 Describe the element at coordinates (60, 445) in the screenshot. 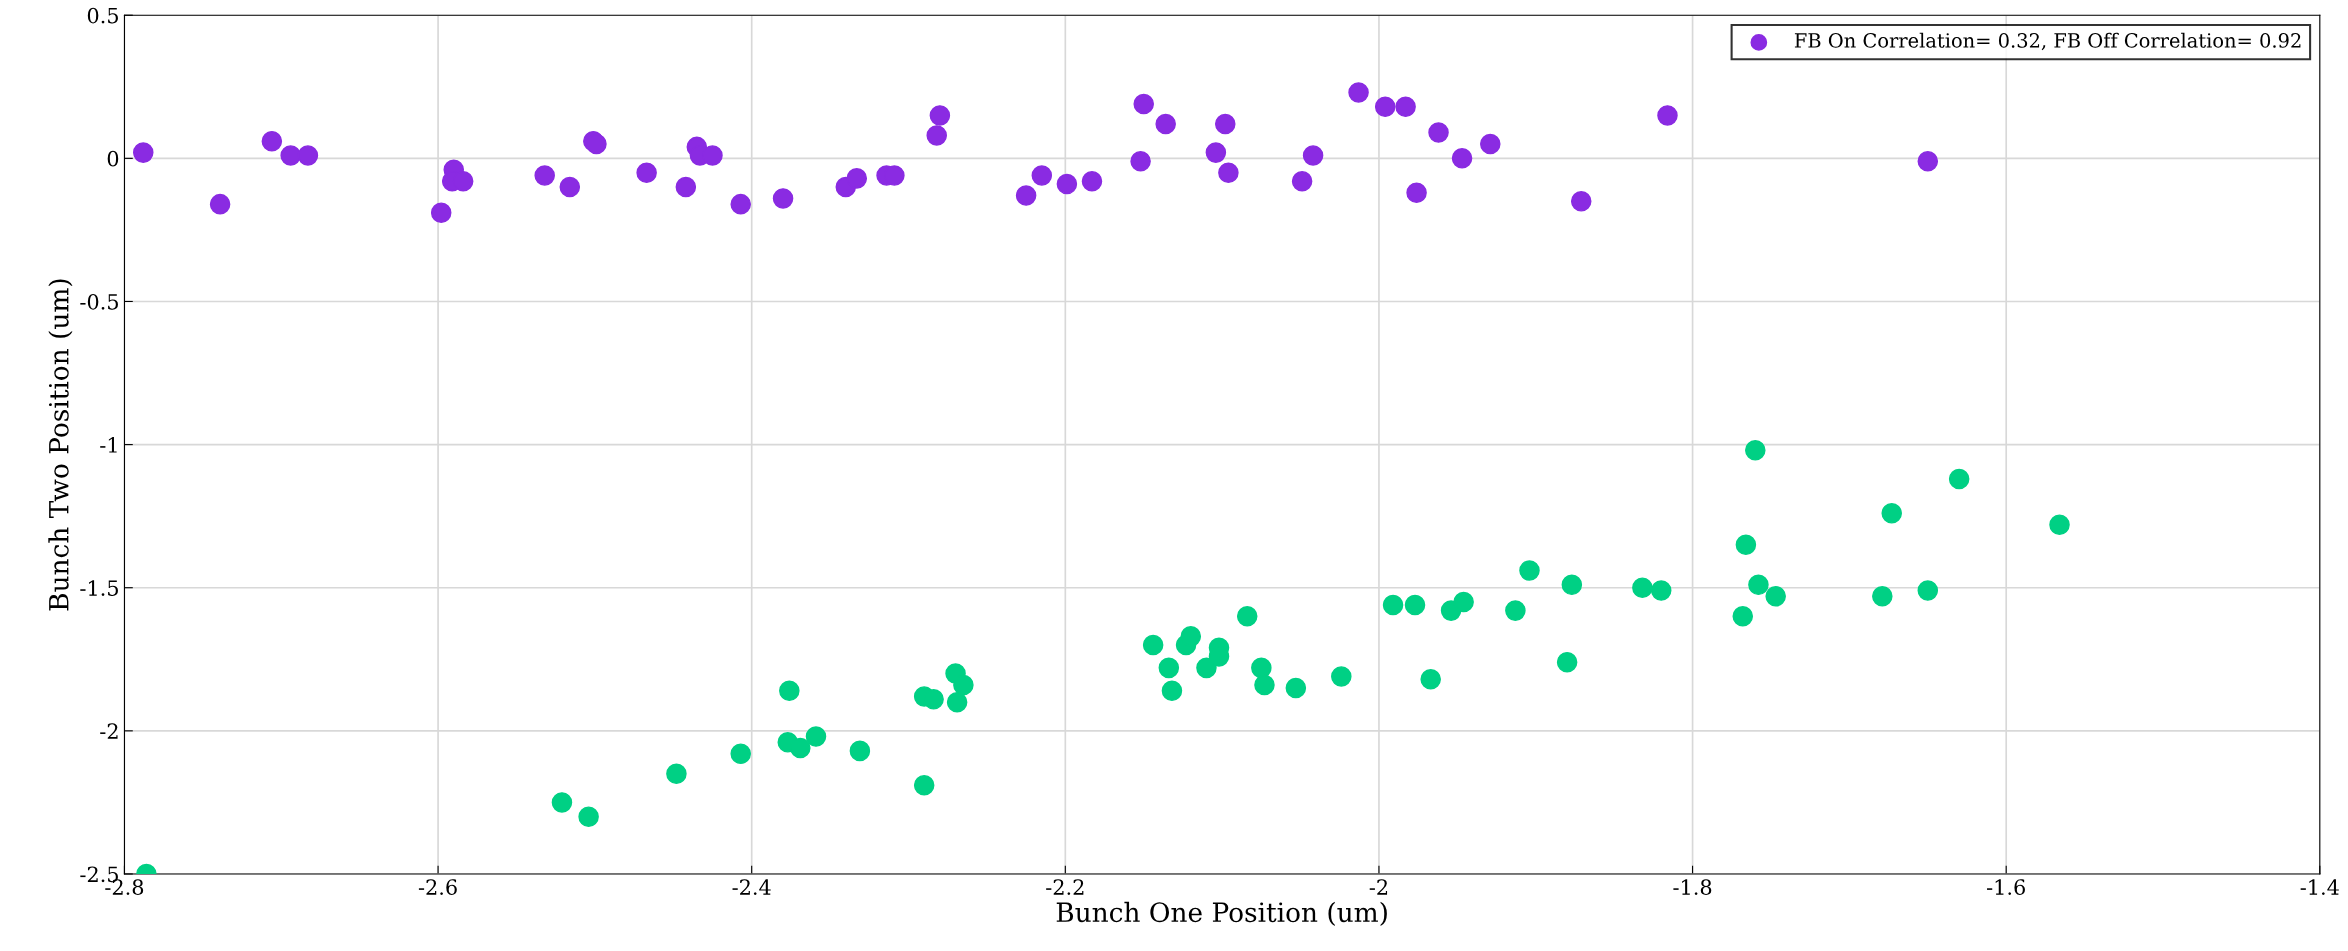

I see `y-axis-title: Bunch Two Position (um)` at that location.